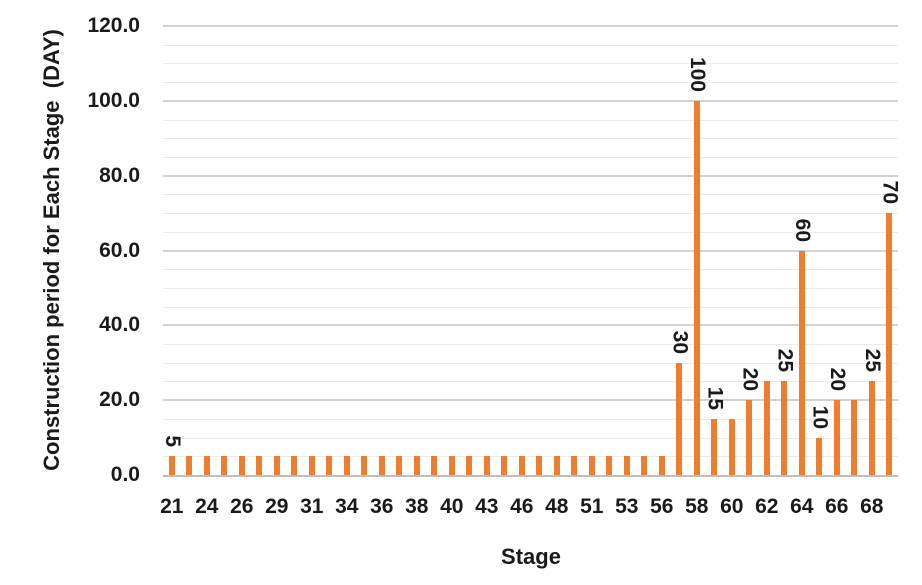  What do you see at coordinates (531, 556) in the screenshot?
I see `x-axis-title: Stage` at bounding box center [531, 556].